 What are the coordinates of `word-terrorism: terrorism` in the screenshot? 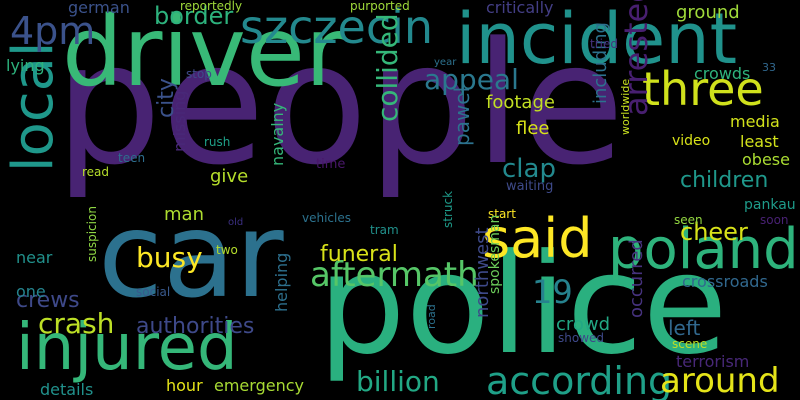 It's located at (713, 361).